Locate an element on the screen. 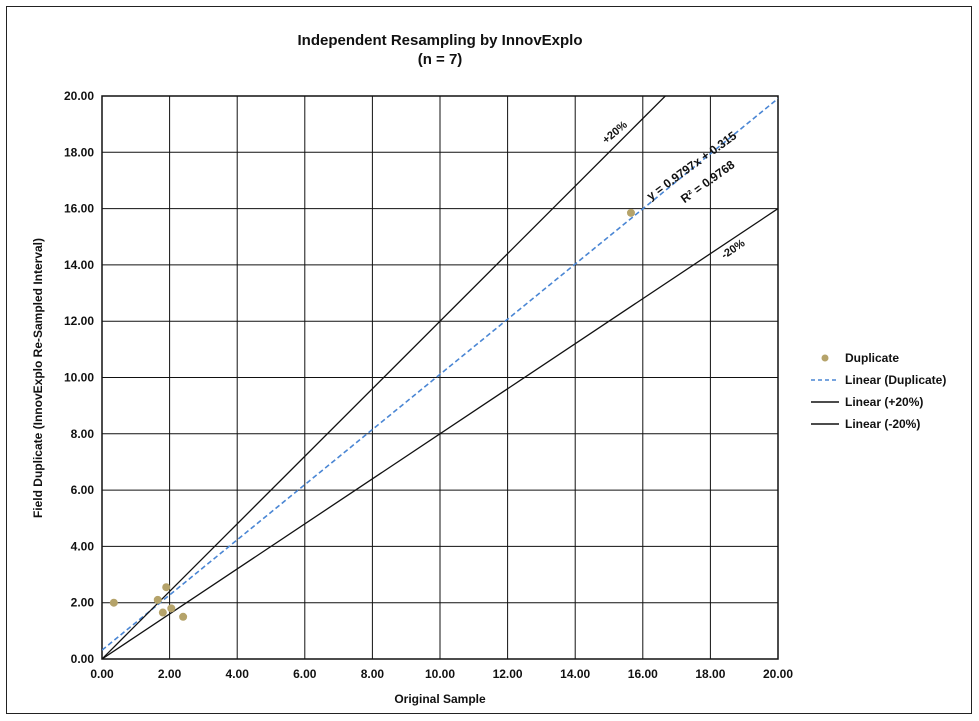  y-tick-label: 6.00 is located at coordinates (83, 490).